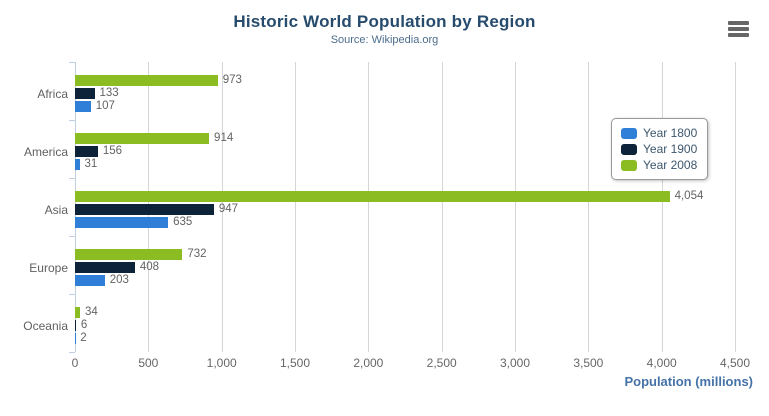 The height and width of the screenshot is (416, 769). I want to click on x-axis-title: Population (millions), so click(688, 381).